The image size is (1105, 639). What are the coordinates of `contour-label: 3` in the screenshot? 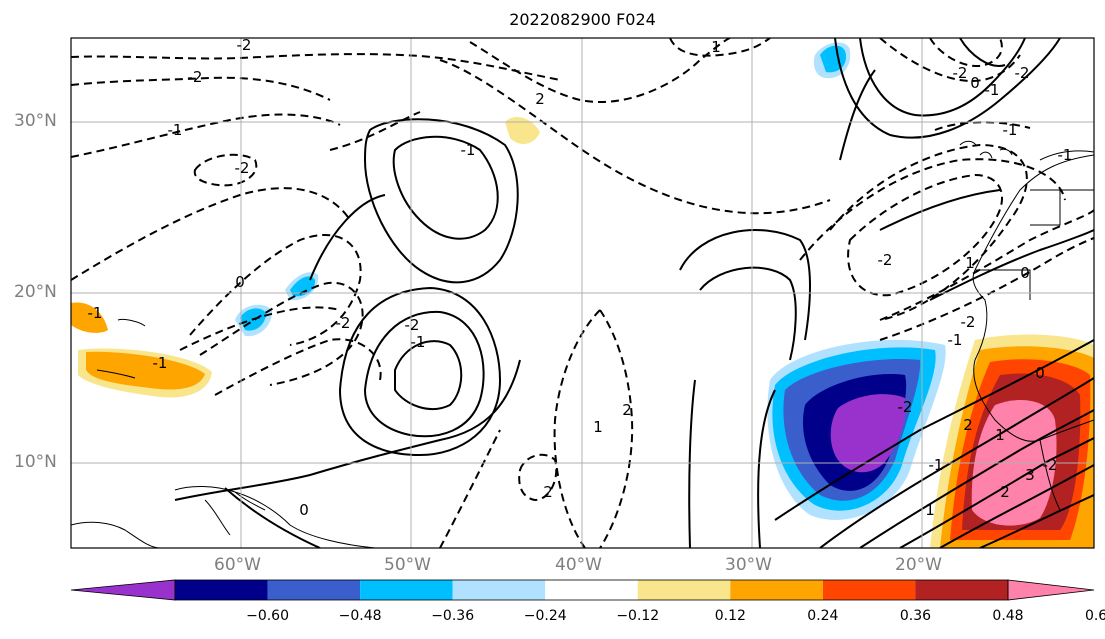 It's located at (1030, 475).